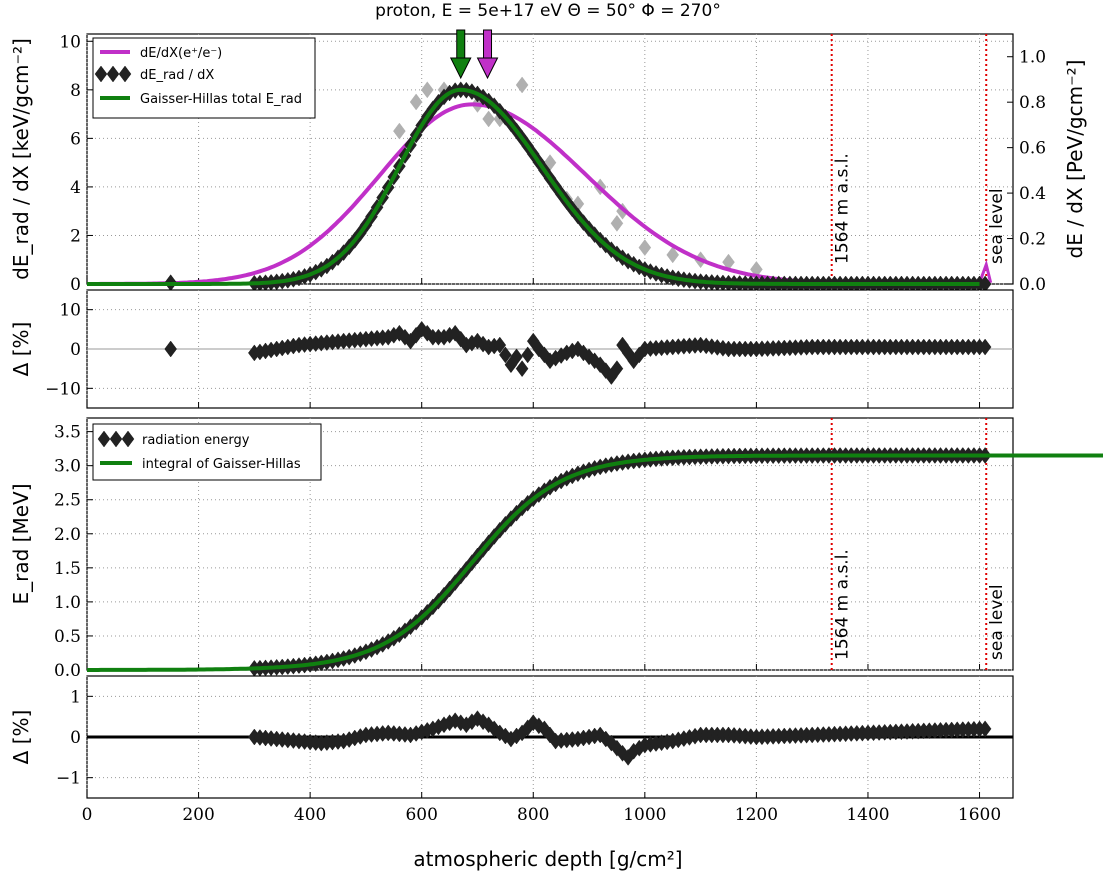  What do you see at coordinates (1032, 58) in the screenshot?
I see `y2-tick-label: 1.0` at bounding box center [1032, 58].